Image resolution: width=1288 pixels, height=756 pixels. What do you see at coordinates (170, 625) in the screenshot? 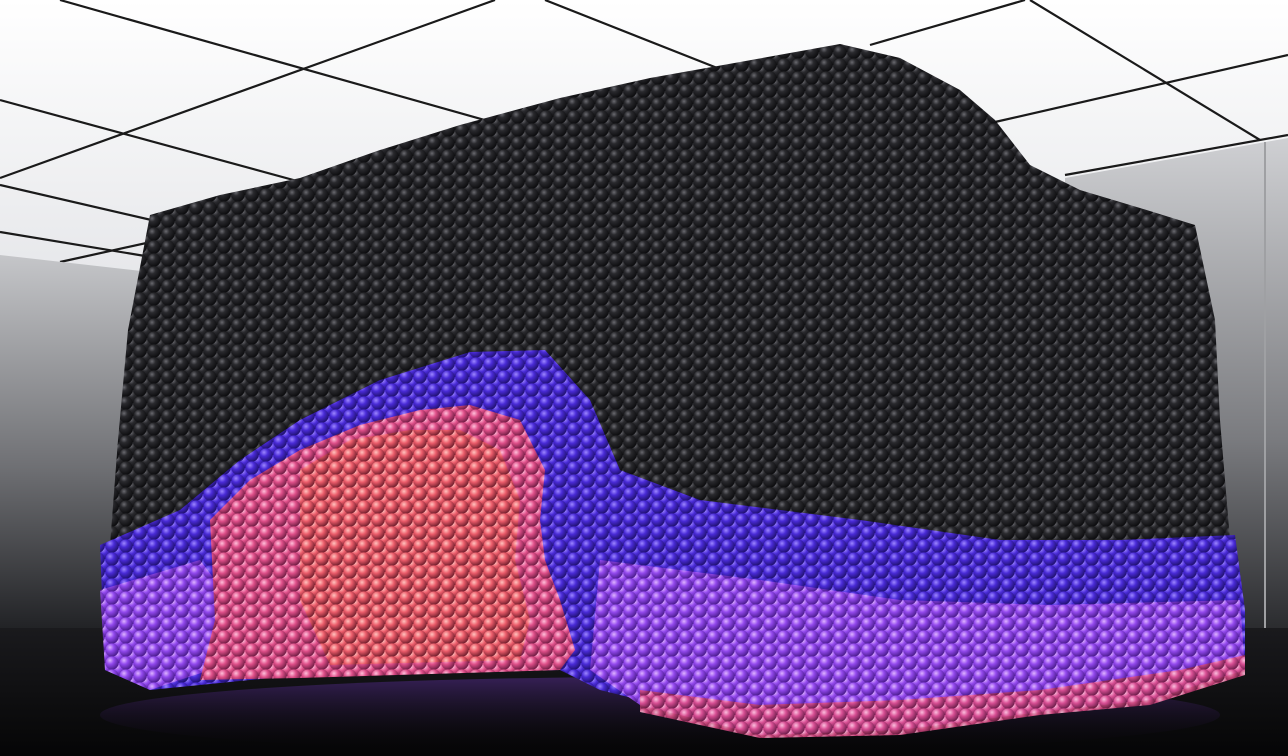
I see `violet-left-band` at bounding box center [170, 625].